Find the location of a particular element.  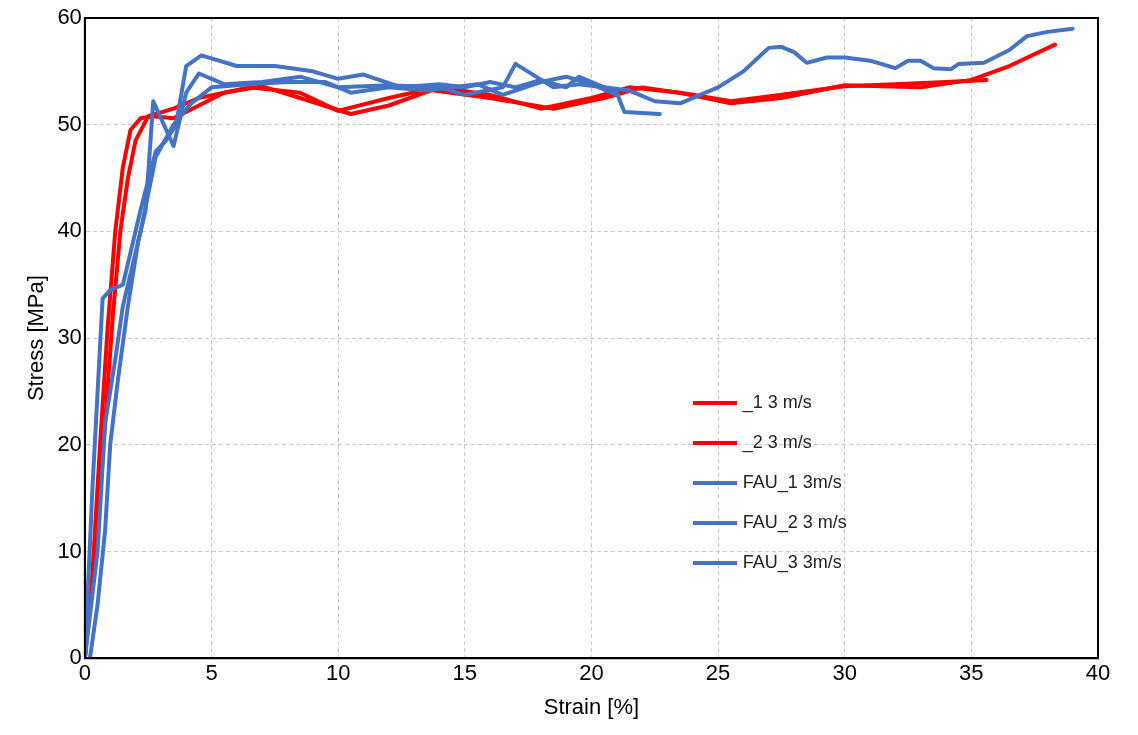

y-tick-label: 50 is located at coordinates (69, 123).